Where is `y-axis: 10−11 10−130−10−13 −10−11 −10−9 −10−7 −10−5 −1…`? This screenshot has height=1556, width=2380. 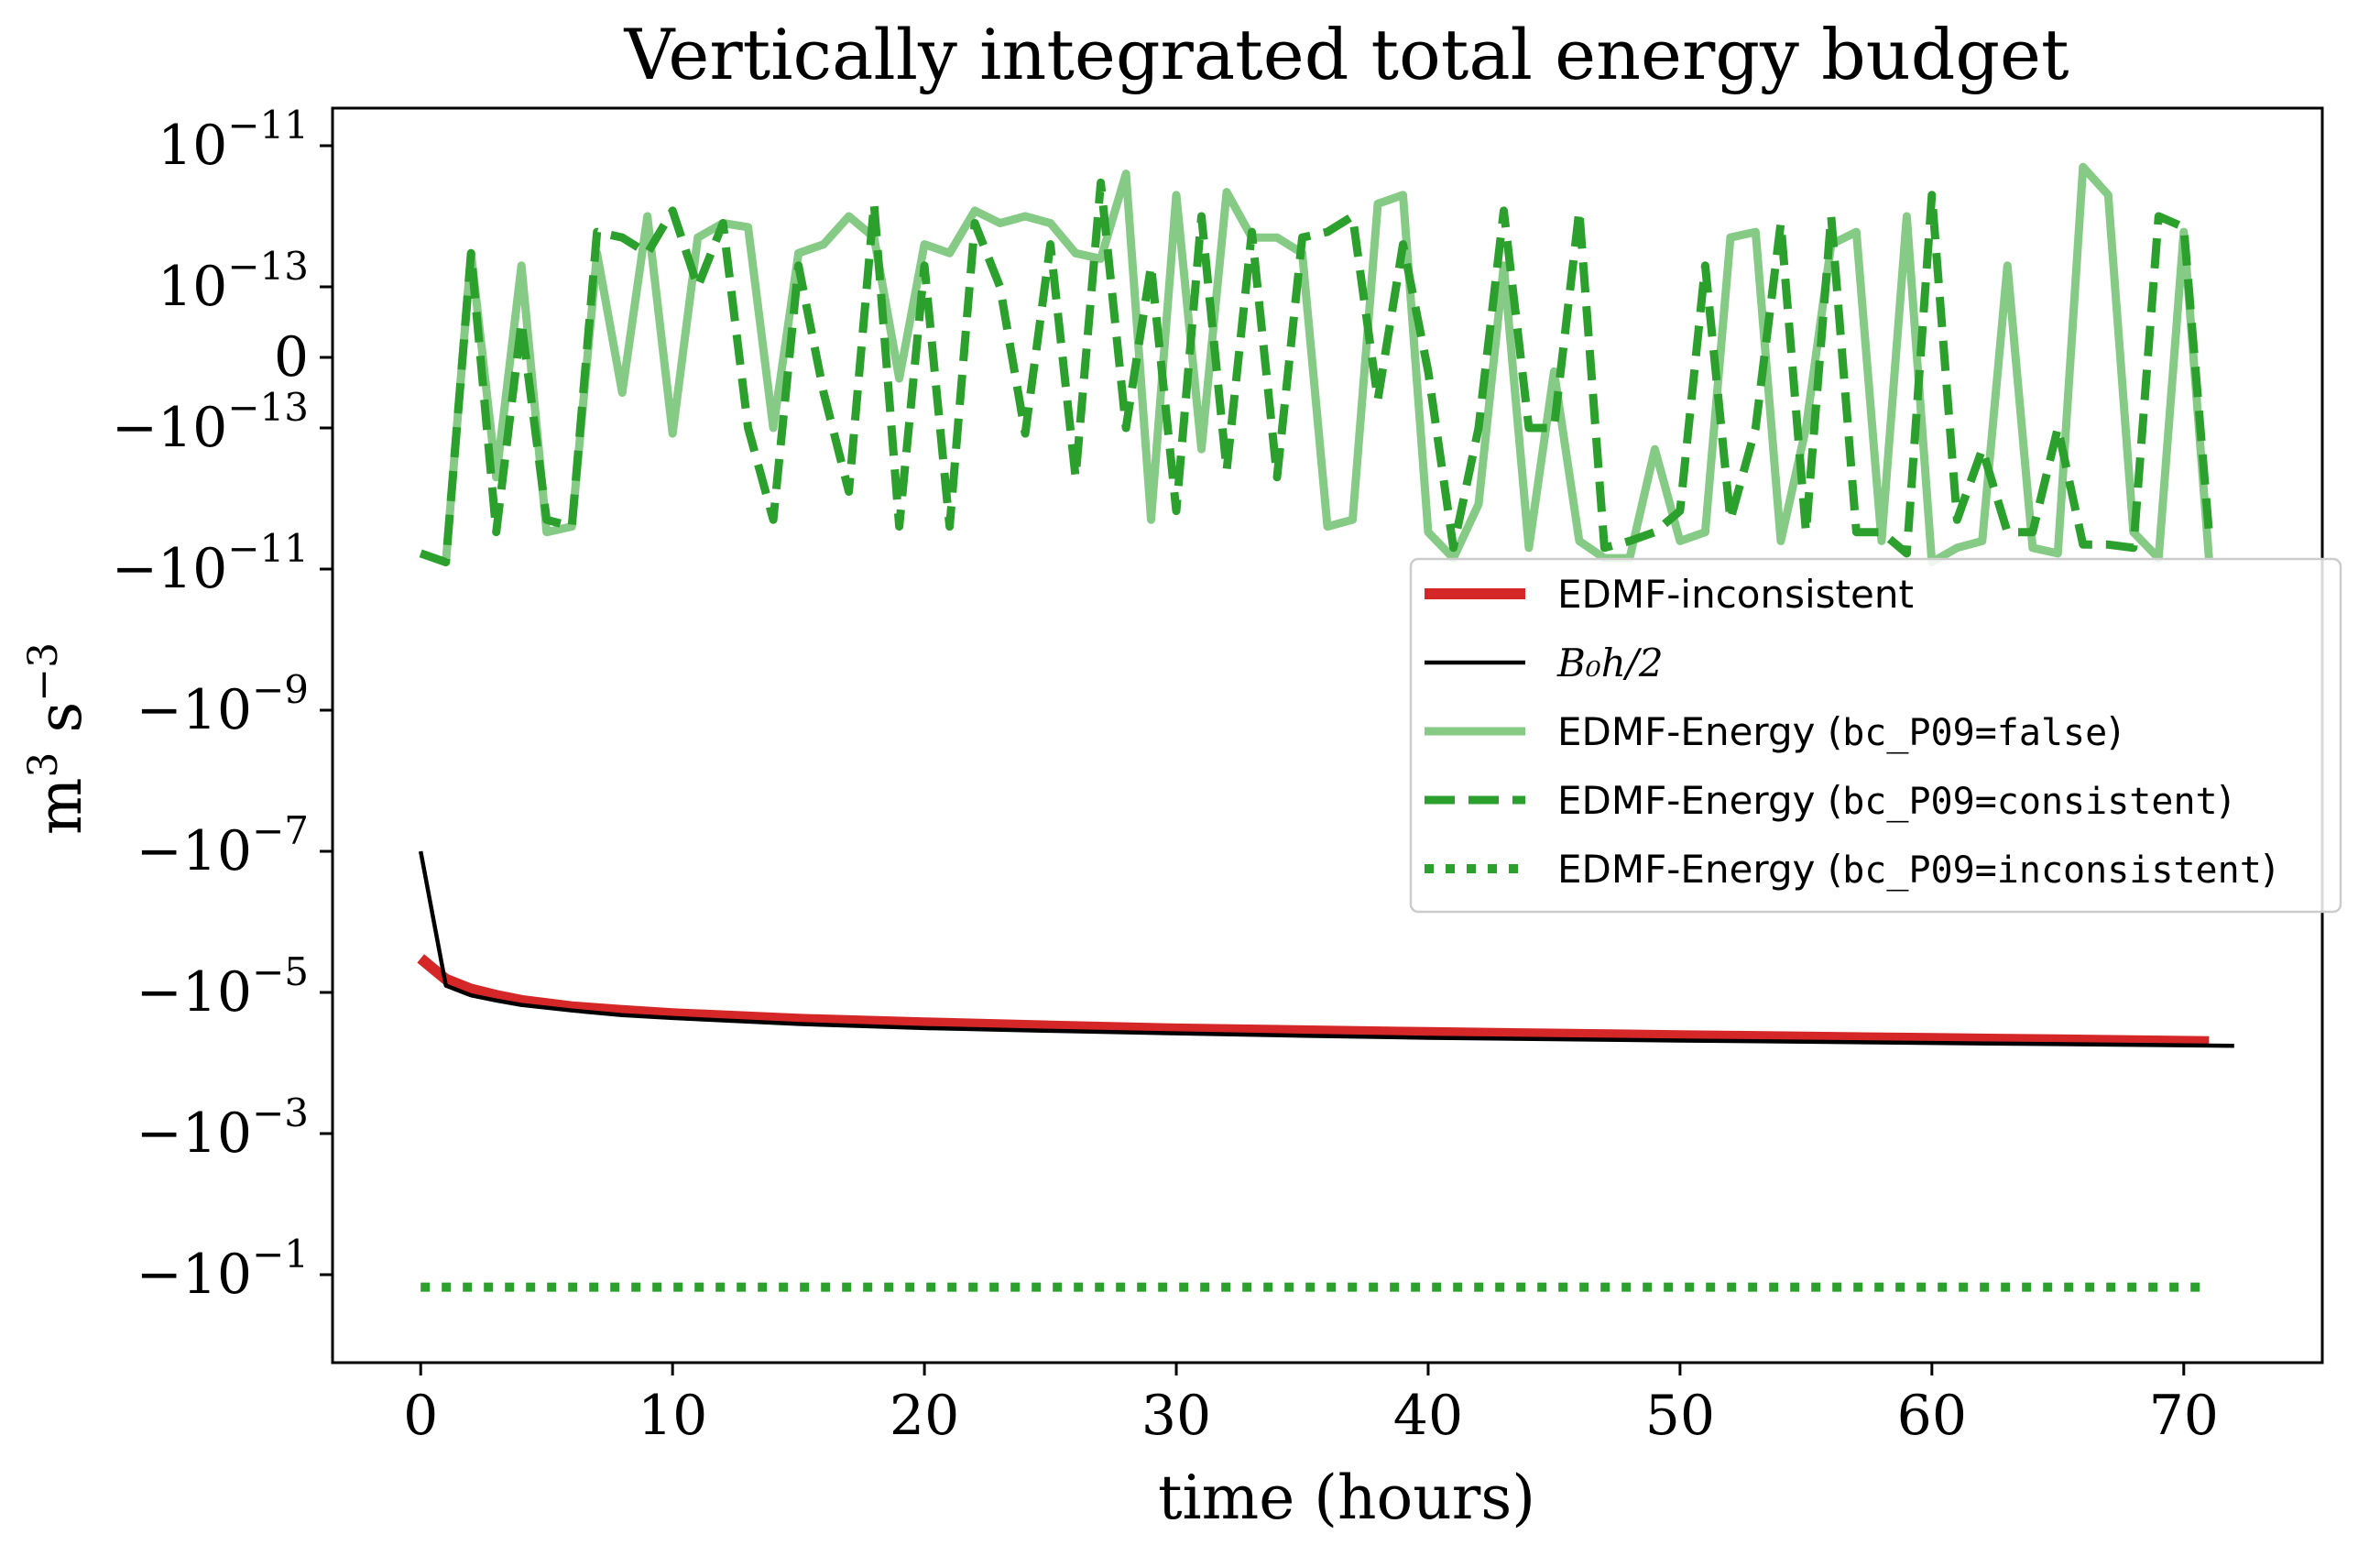
y-axis: 10−11 10−130−10−13 −10−11 −10−9 −10−7 −10−5 −1… is located at coordinates (222, 705).